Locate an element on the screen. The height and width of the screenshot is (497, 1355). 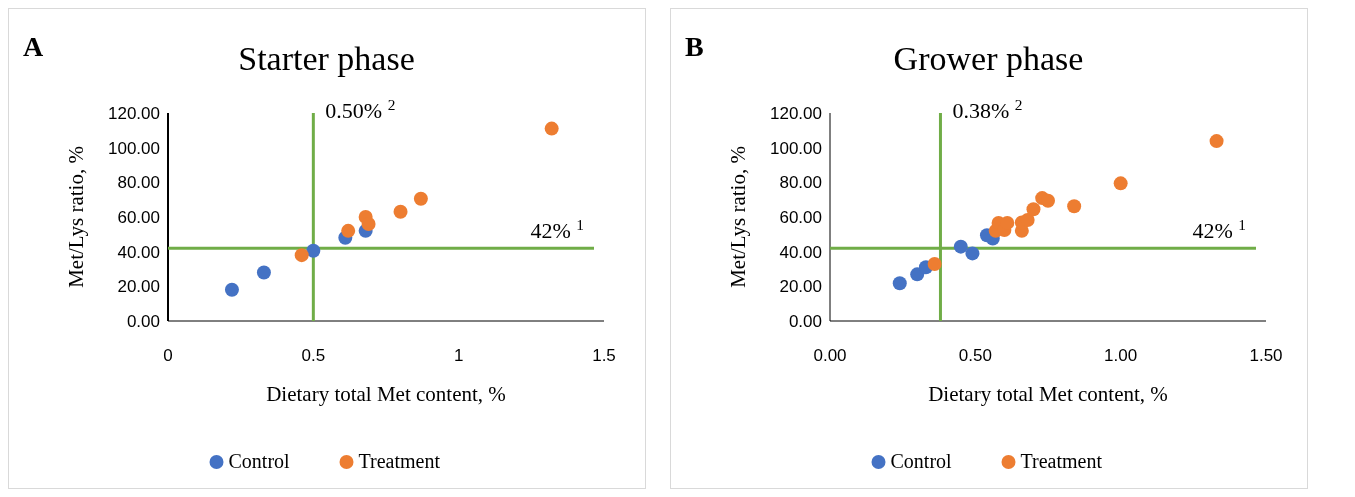
x-tick-label: 0.00 is located at coordinates (830, 355).